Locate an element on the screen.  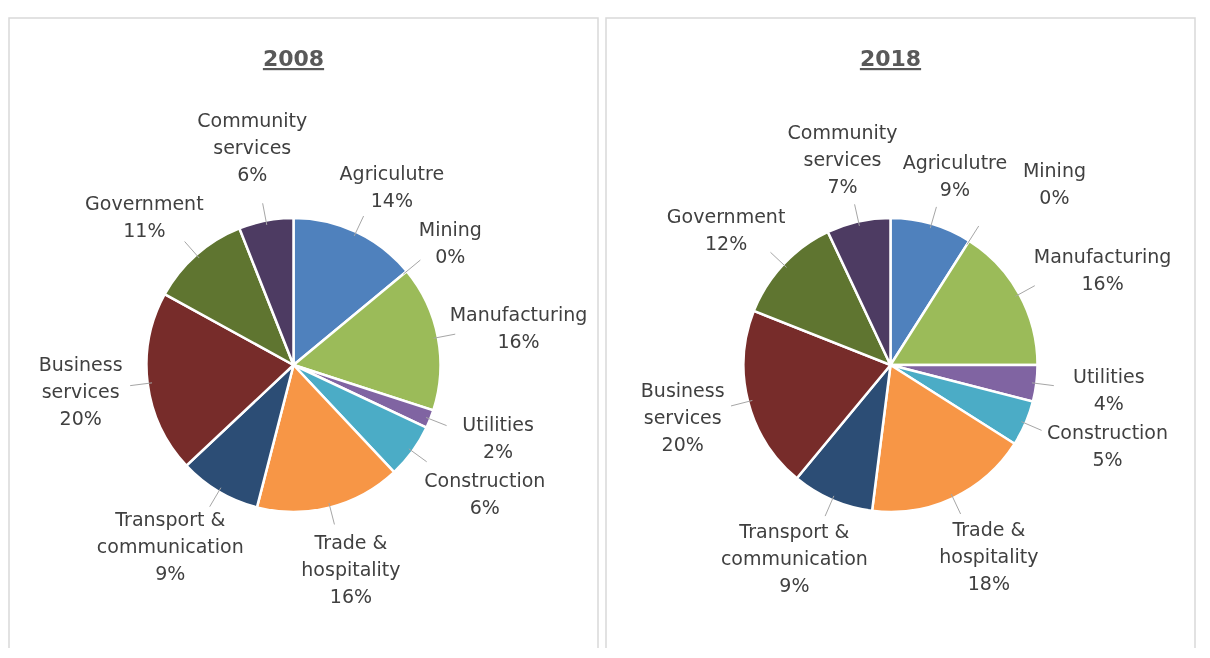
chart-title: 2018 is located at coordinates (890, 58).